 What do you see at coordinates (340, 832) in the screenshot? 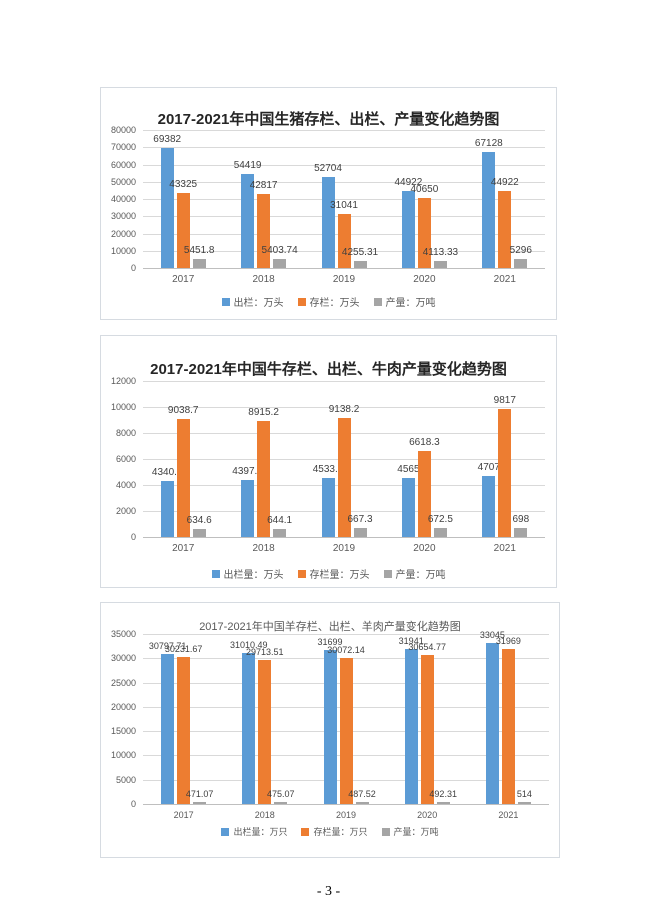
I see `legend-label: 存栏量：万只` at bounding box center [340, 832].